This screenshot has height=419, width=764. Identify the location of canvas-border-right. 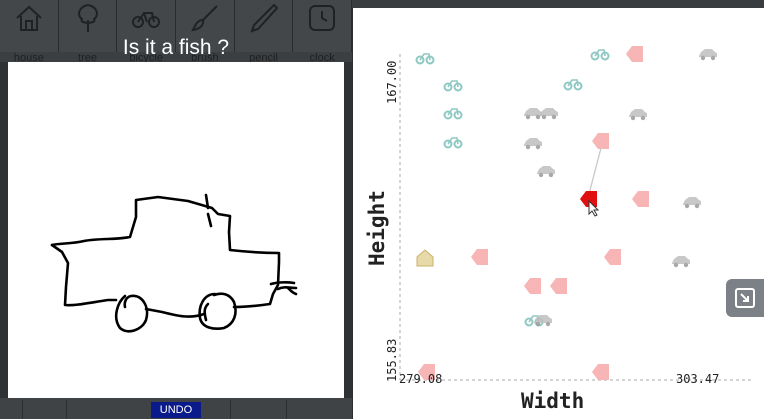
(348, 230).